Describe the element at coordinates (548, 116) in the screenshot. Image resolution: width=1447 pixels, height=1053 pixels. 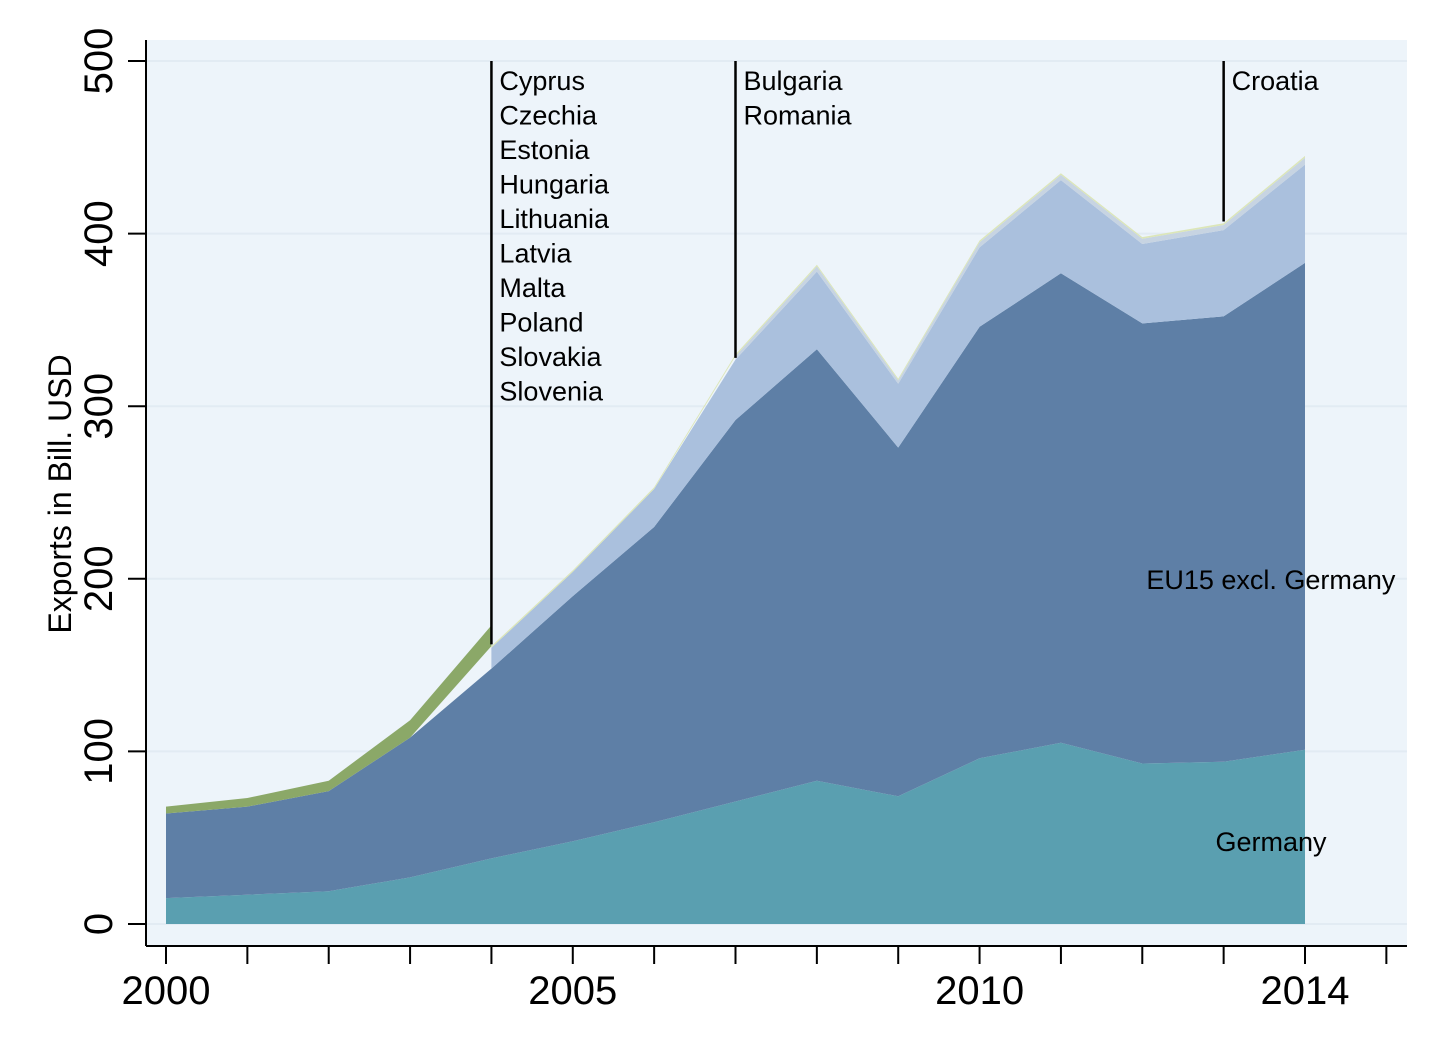
I see `annotation-label-czechia: Czechia` at that location.